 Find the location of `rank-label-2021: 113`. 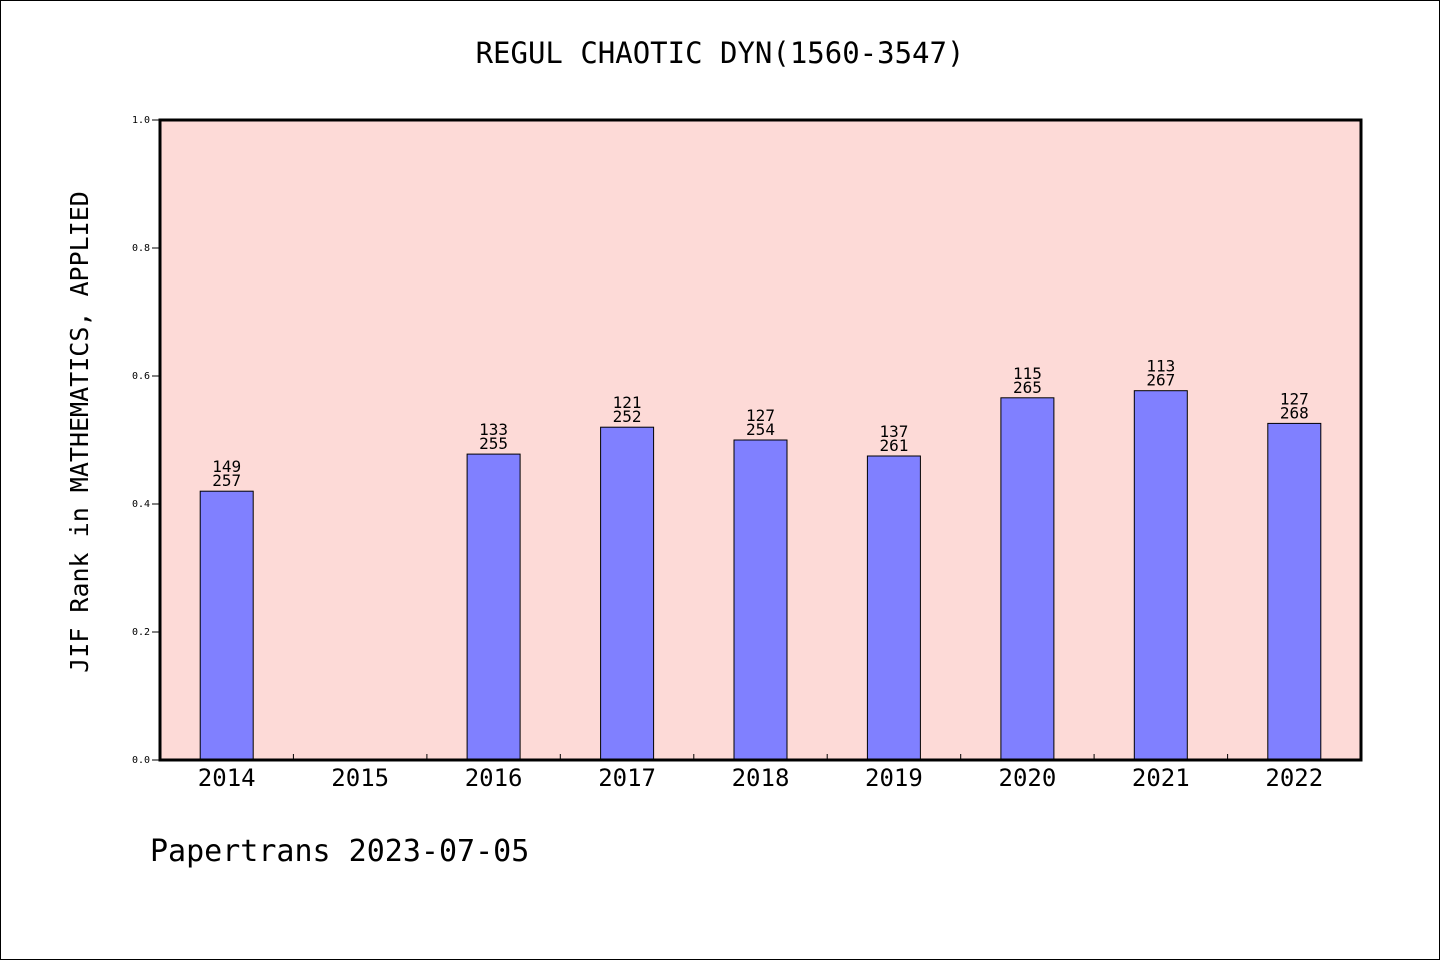

rank-label-2021: 113 is located at coordinates (1160, 366).